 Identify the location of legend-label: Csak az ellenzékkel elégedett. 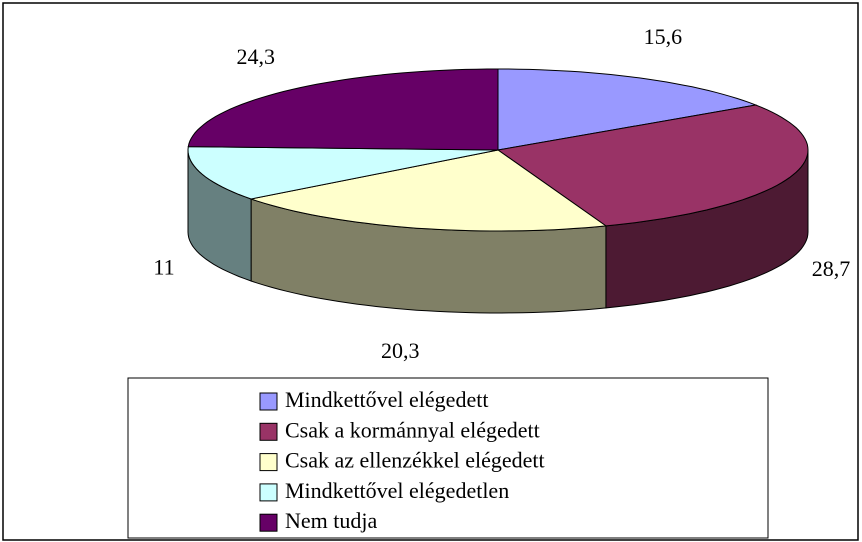
(415, 460).